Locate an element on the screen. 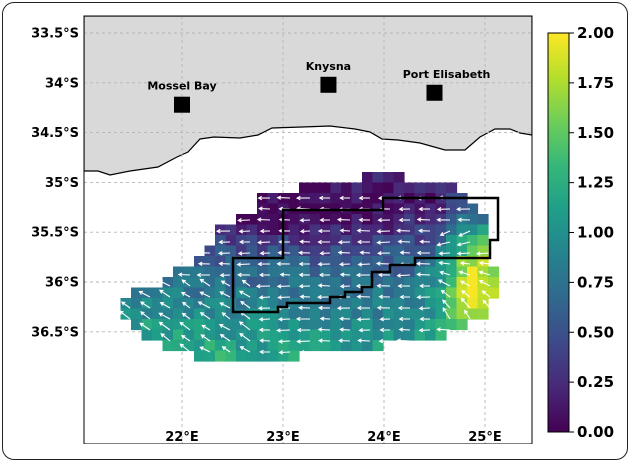 The image size is (630, 460). latitude-labels: 33.5°S 34°S 34.5°S 35°S 35.5°S 36°S 36.5°S is located at coordinates (55, 184).